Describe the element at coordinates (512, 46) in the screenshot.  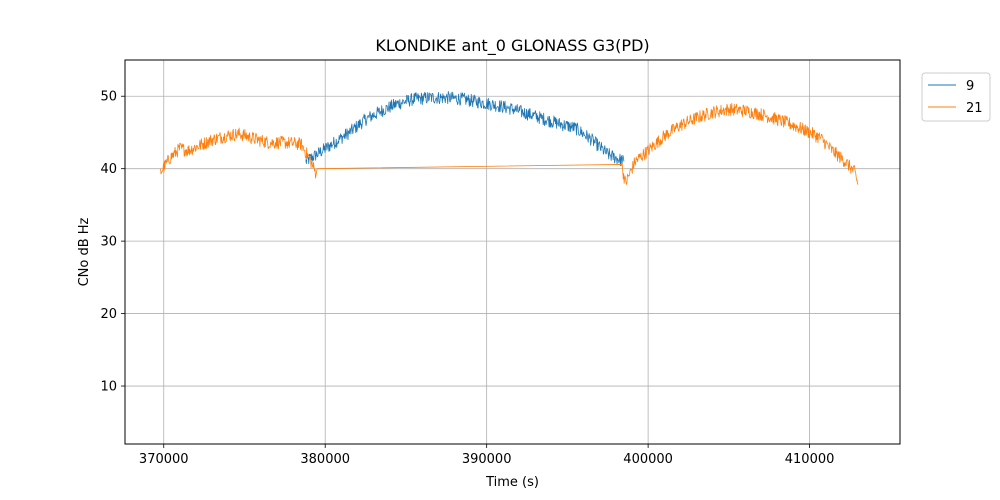
I see `chart-title: KLONDIKE ant_0 GLONASS G3(PD)` at that location.